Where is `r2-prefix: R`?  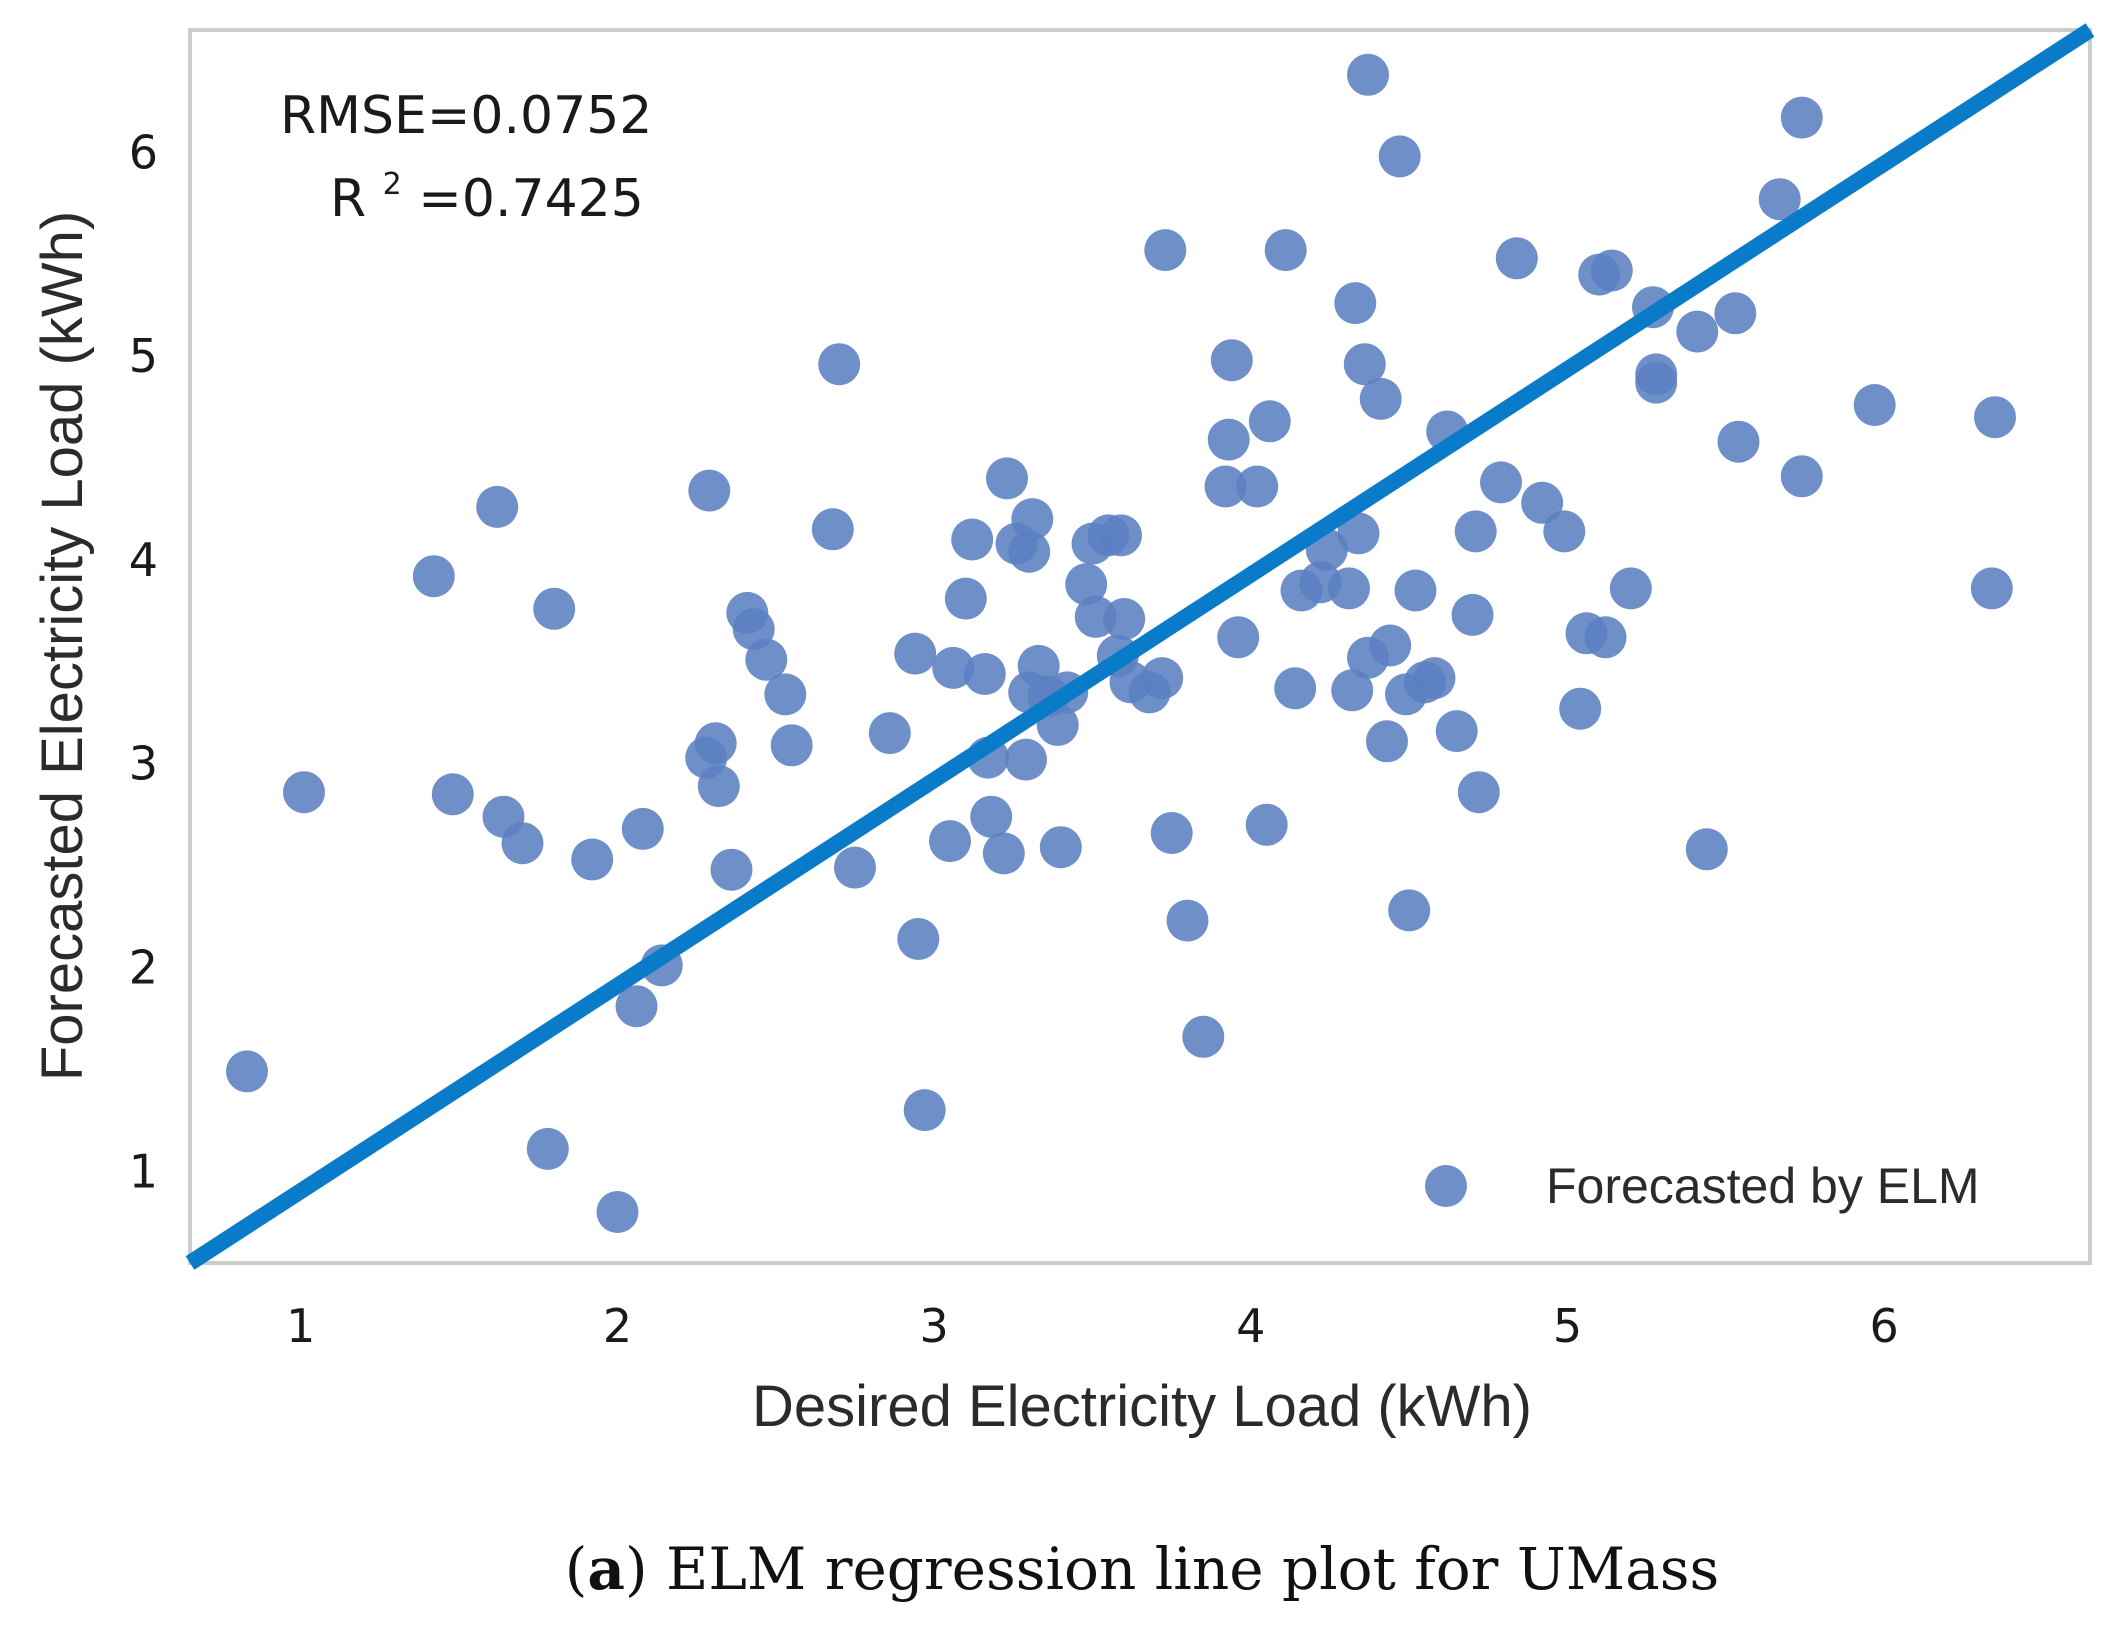 r2-prefix: R is located at coordinates (348, 199).